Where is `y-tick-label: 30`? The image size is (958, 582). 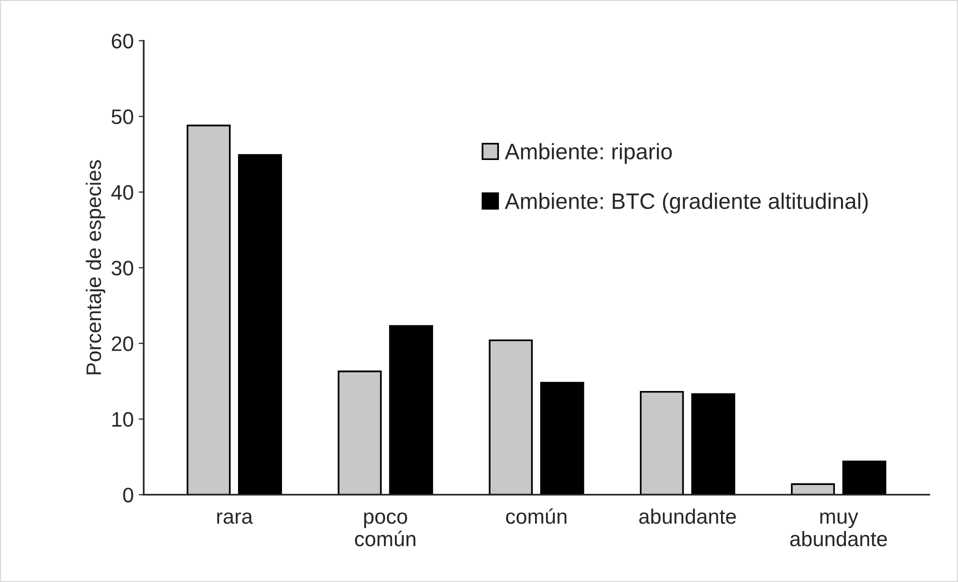
y-tick-label: 30 is located at coordinates (123, 268).